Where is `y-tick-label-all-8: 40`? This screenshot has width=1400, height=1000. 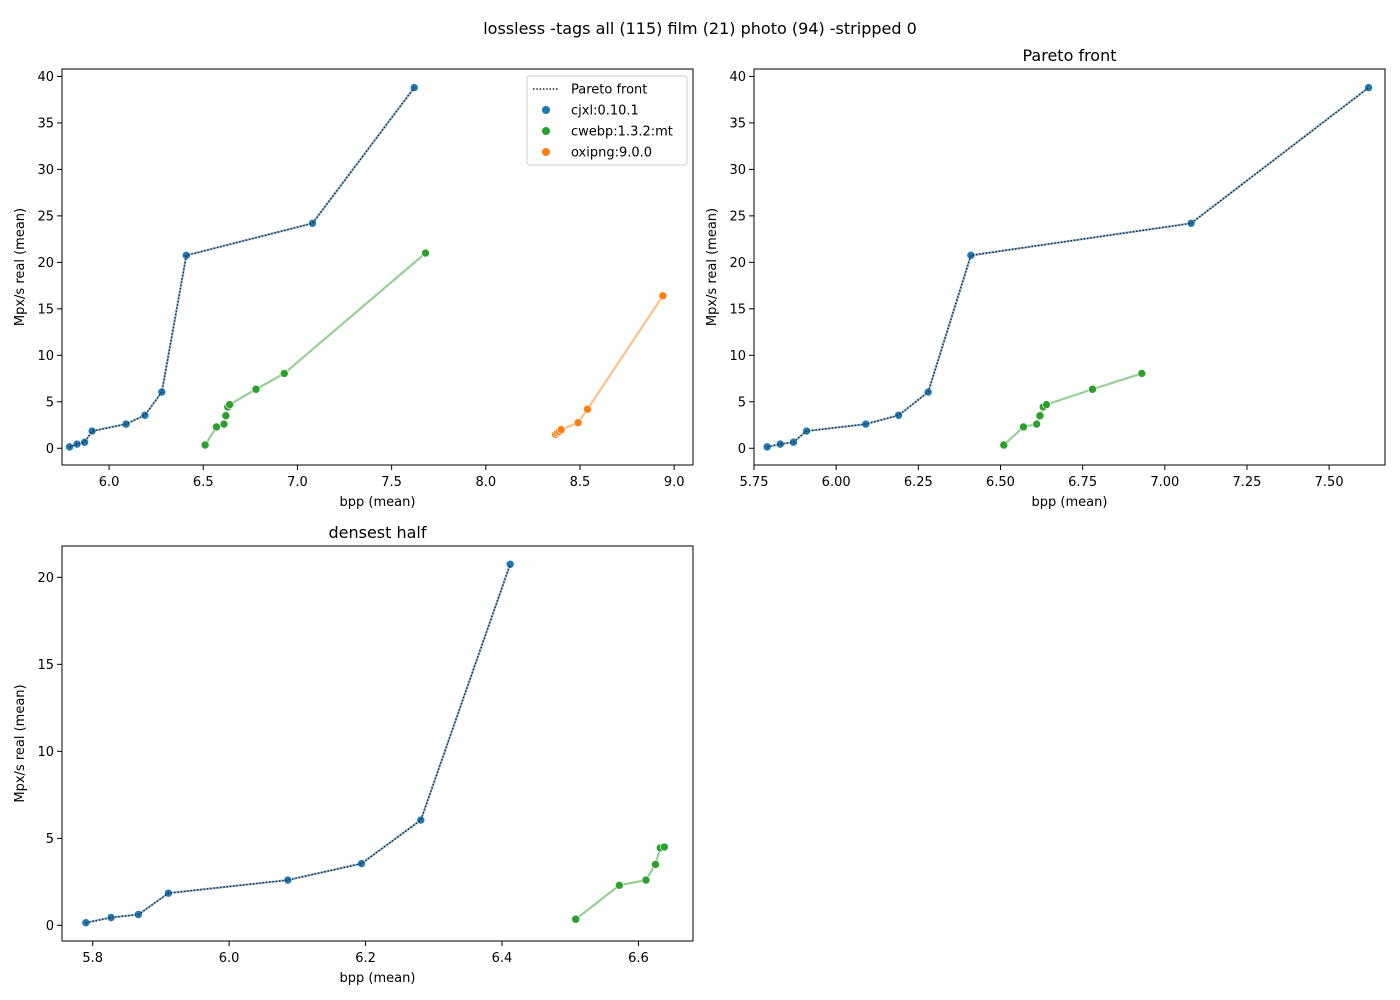
y-tick-label-all-8: 40 is located at coordinates (45, 77).